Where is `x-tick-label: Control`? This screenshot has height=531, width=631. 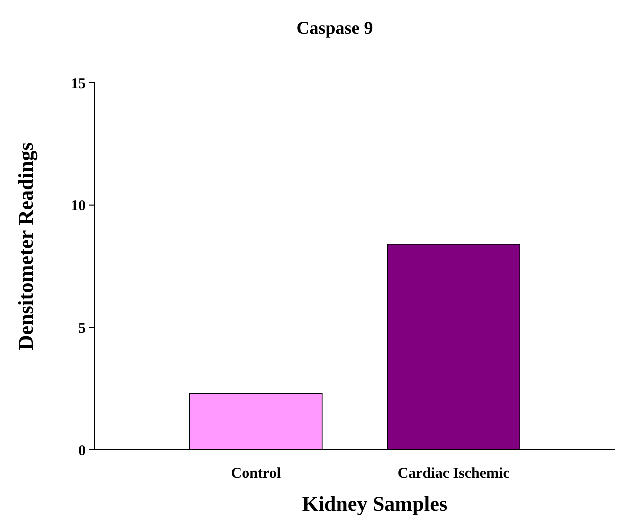
x-tick-label: Control is located at coordinates (256, 474).